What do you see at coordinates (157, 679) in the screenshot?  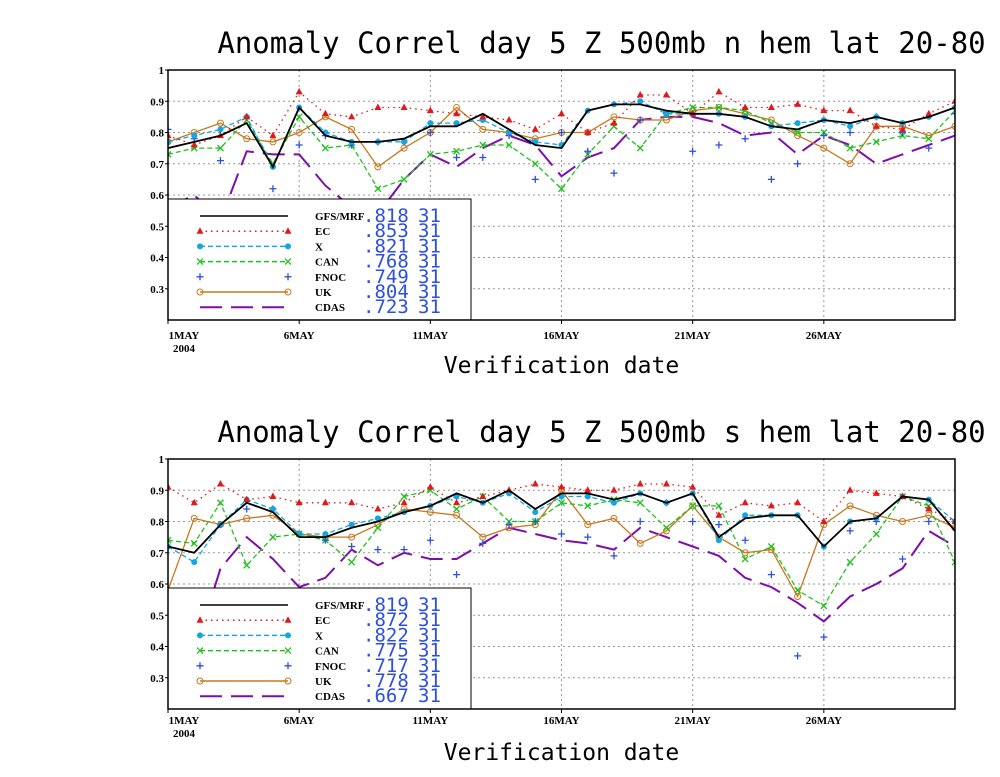 I see `y-tick-label: 0.3` at bounding box center [157, 679].